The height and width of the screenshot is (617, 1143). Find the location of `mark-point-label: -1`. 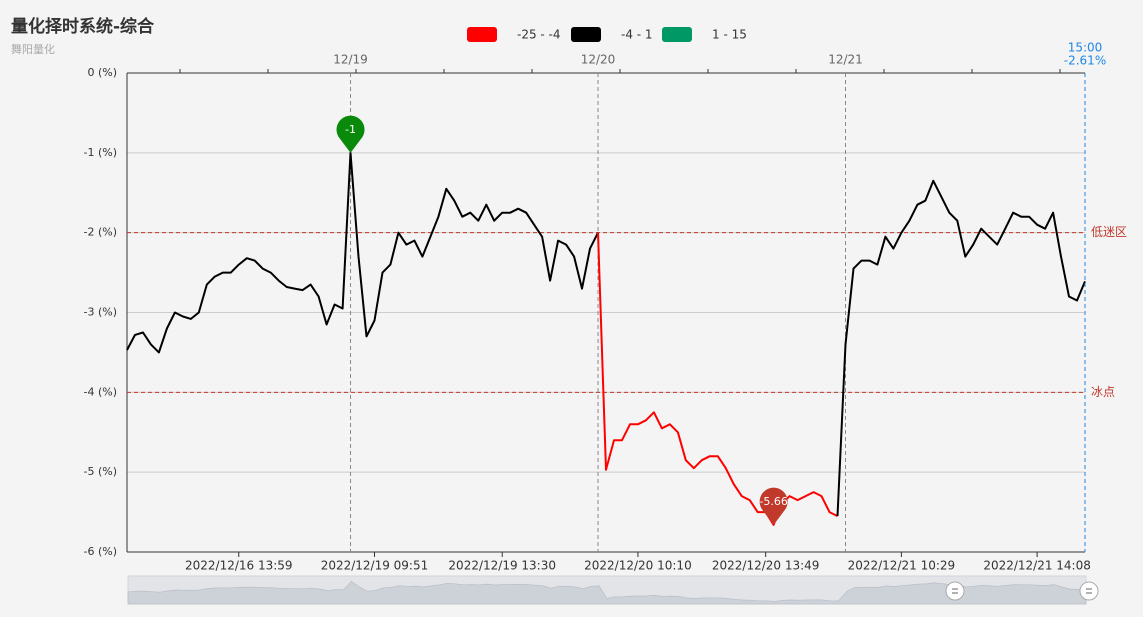

mark-point-label: -1 is located at coordinates (350, 129).